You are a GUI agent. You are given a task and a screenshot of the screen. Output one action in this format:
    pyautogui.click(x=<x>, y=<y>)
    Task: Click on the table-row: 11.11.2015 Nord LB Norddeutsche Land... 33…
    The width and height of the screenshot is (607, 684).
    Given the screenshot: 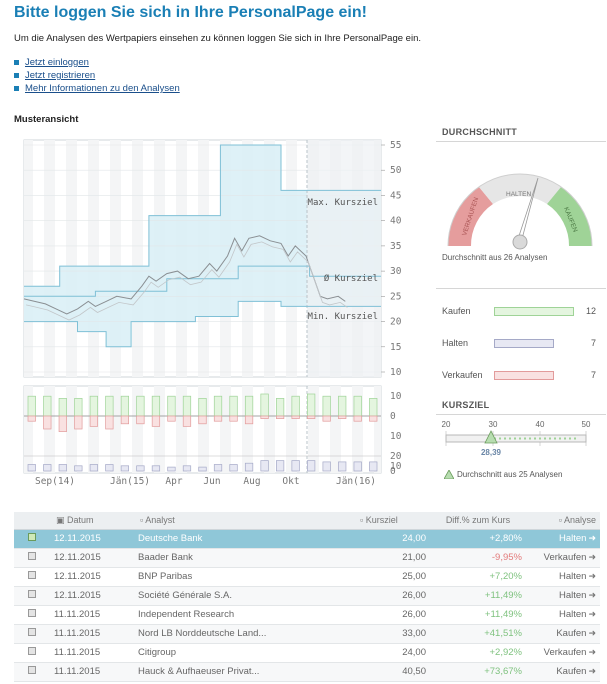 What is the action you would take?
    pyautogui.click(x=307, y=634)
    